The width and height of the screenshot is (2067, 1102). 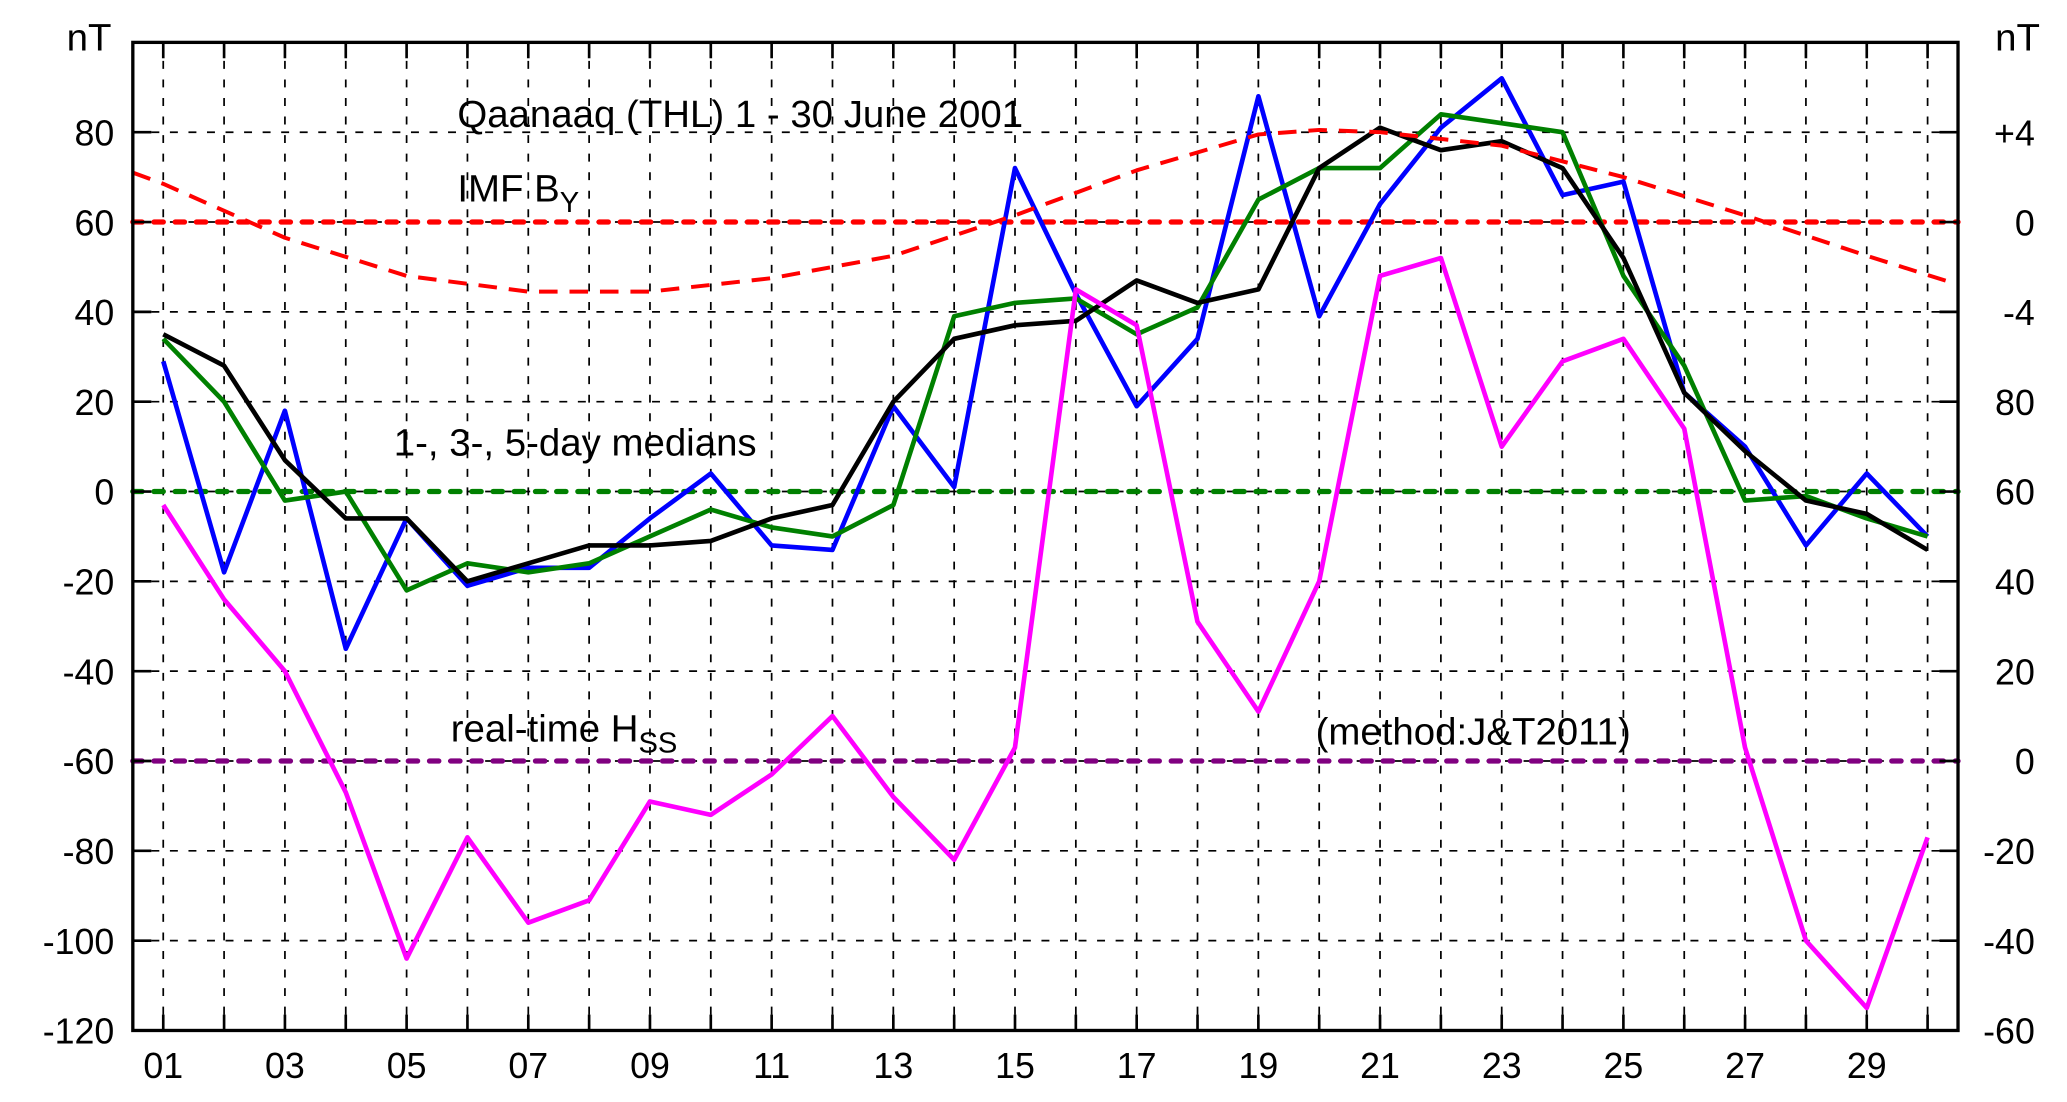 What do you see at coordinates (1137, 1066) in the screenshot?
I see `x-tick-label: 17` at bounding box center [1137, 1066].